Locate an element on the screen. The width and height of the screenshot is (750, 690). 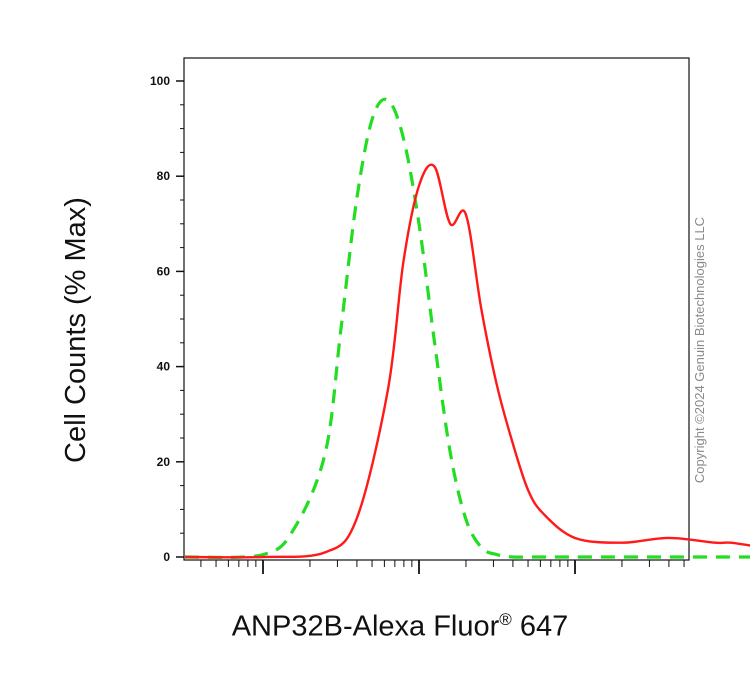
y-tick-label: 100 is located at coordinates (160, 81).